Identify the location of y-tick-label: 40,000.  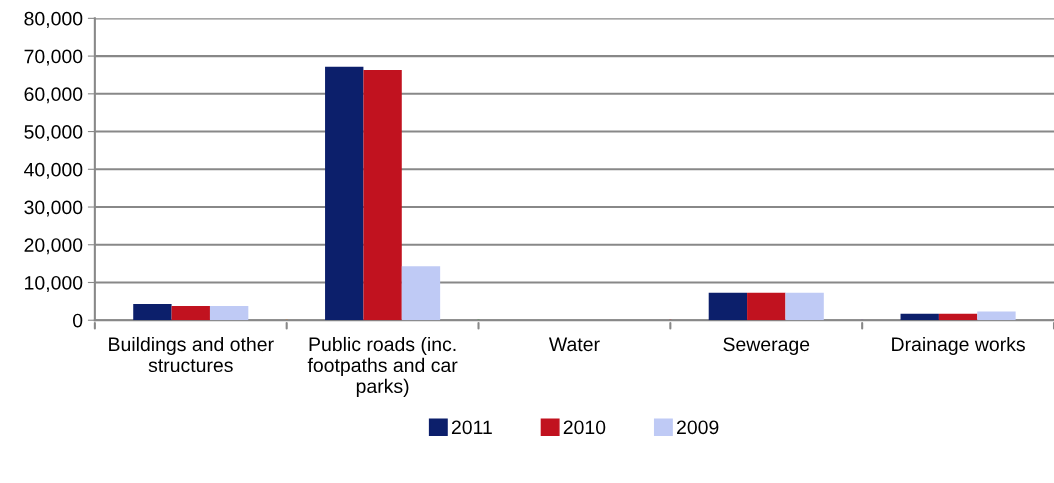
(53, 170).